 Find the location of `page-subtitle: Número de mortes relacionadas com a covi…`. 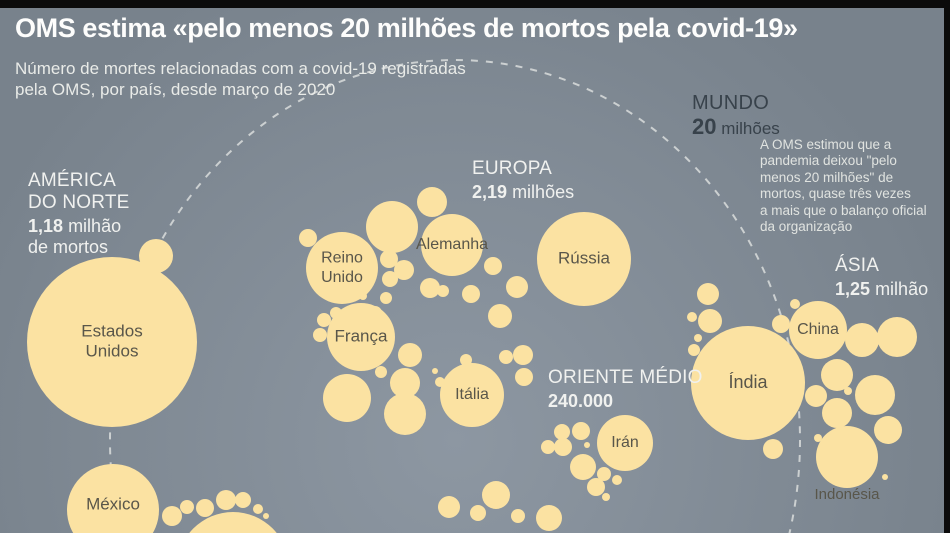

page-subtitle: Número de mortes relacionadas com a covi… is located at coordinates (240, 79).